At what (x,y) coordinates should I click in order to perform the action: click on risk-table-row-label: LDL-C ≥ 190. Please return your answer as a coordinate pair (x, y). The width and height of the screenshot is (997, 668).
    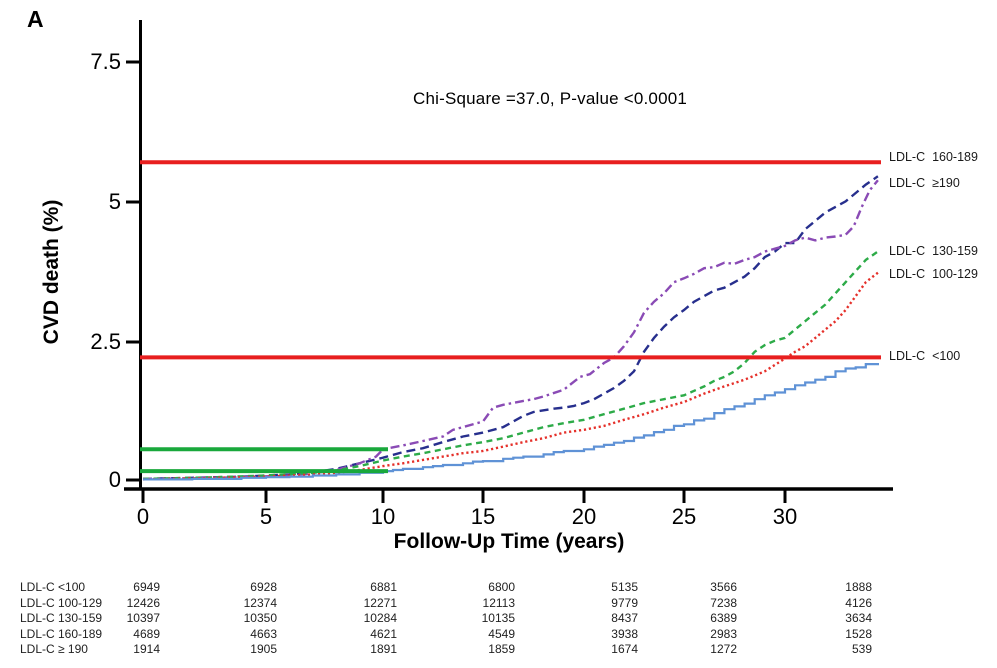
    Looking at the image, I should click on (54, 649).